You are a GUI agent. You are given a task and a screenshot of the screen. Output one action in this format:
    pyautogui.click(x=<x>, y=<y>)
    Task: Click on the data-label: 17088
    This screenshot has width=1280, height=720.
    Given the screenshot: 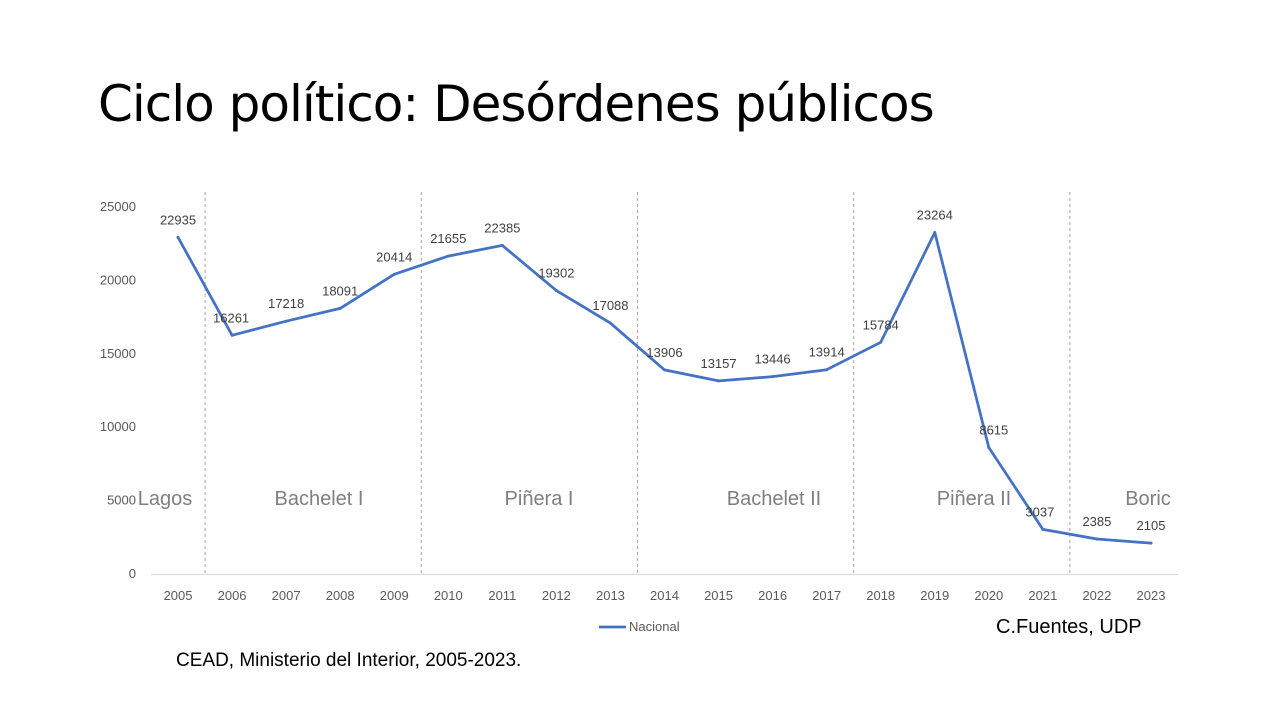 What is the action you would take?
    pyautogui.click(x=610, y=305)
    